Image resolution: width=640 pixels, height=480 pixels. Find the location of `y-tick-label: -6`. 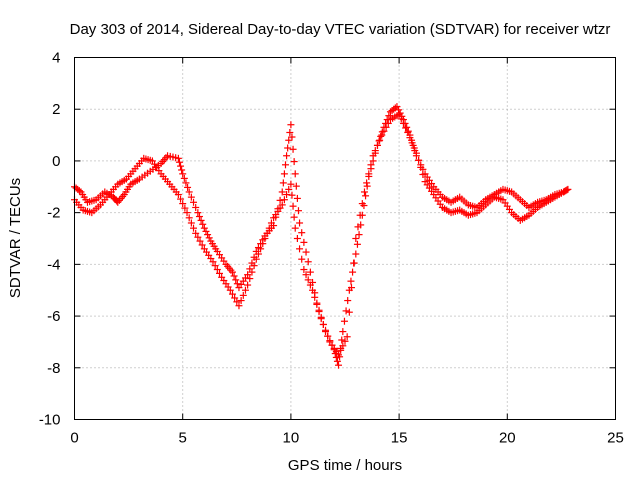

y-tick-label: -6 is located at coordinates (53, 316).